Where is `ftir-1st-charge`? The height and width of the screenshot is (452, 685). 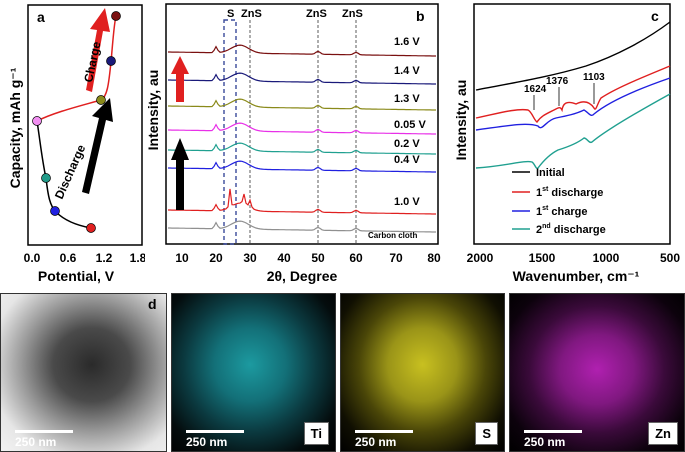 ftir-1st-charge is located at coordinates (573, 104).